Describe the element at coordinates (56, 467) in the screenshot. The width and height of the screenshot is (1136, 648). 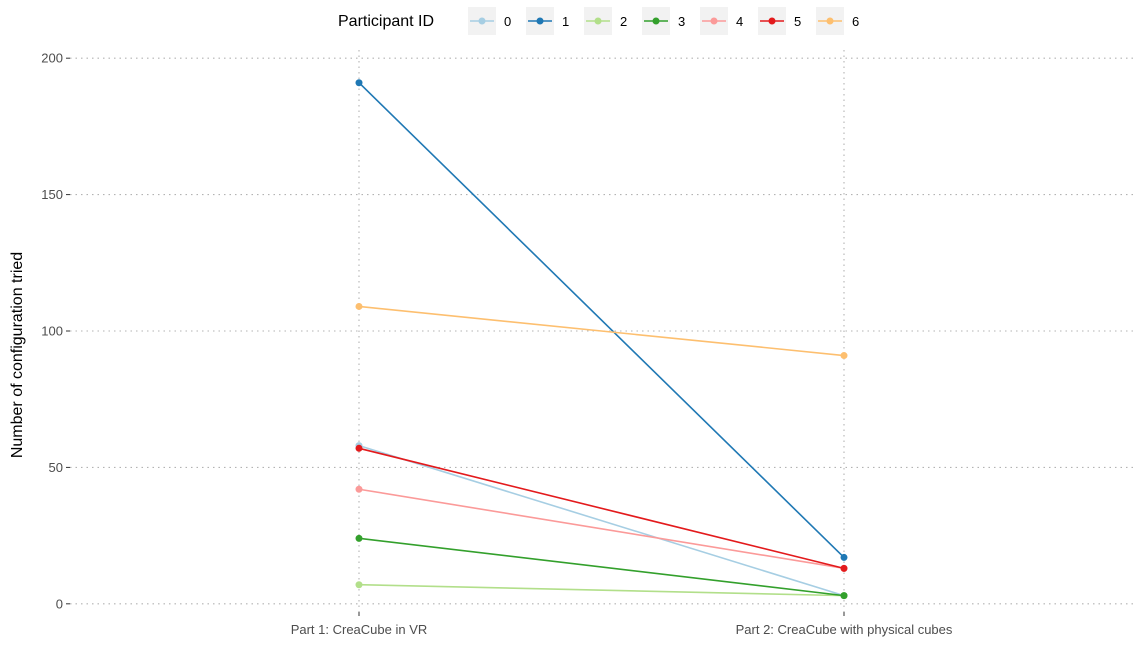
I see `y-tick-label: 50` at that location.